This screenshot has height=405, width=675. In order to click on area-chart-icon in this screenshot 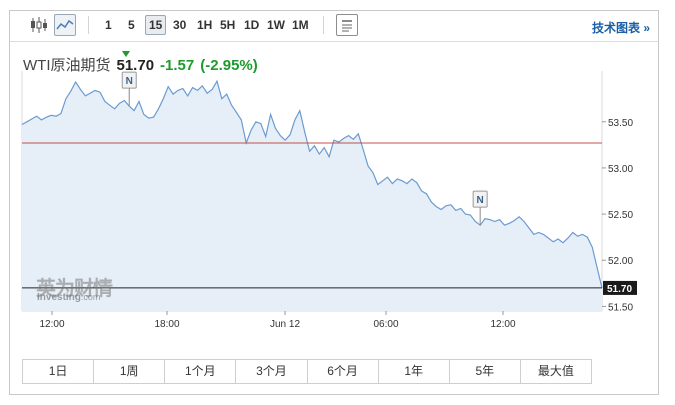, I will do `click(65, 25)`.